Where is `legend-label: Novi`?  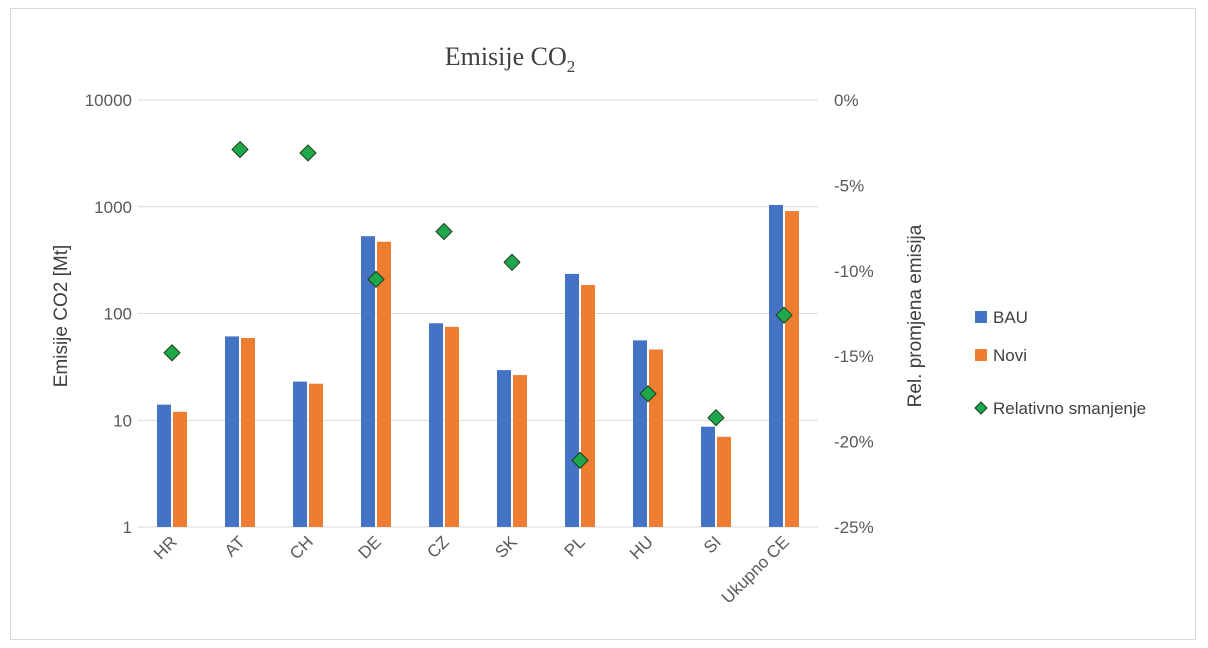 legend-label: Novi is located at coordinates (1010, 355).